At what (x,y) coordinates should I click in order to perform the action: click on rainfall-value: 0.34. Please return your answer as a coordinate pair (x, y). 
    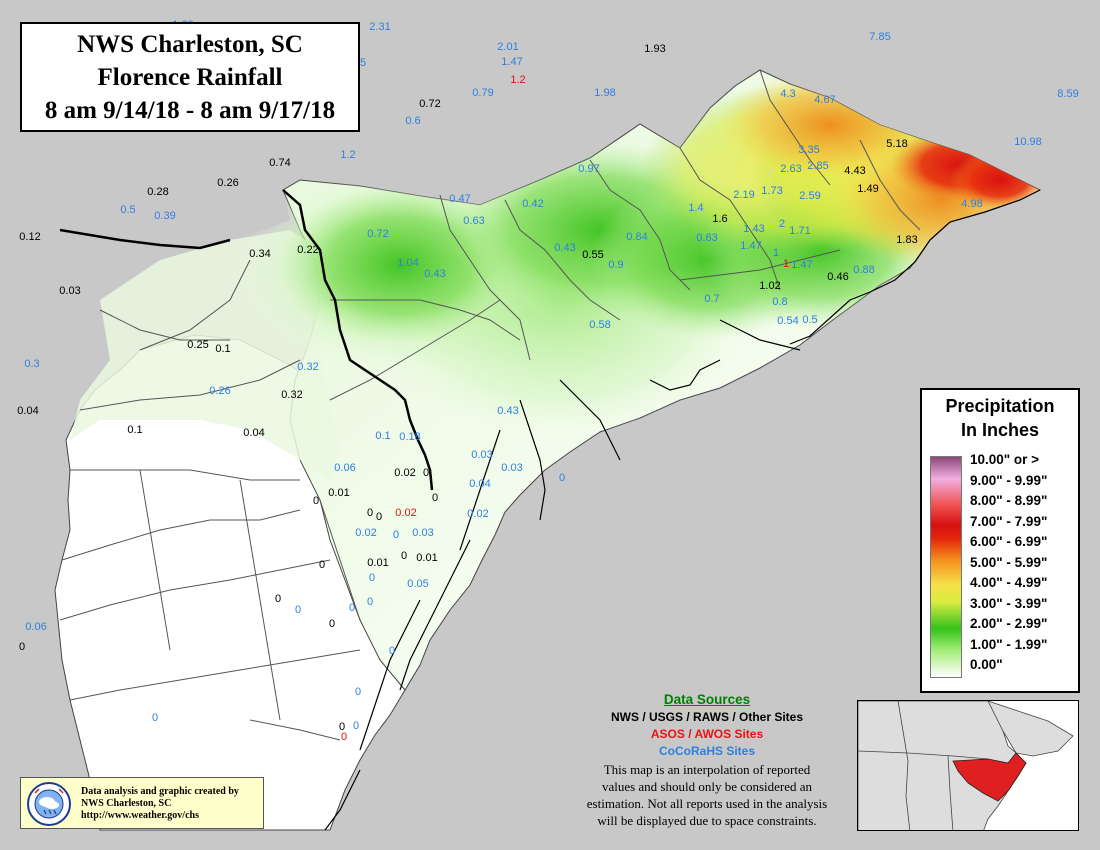
    Looking at the image, I should click on (259, 254).